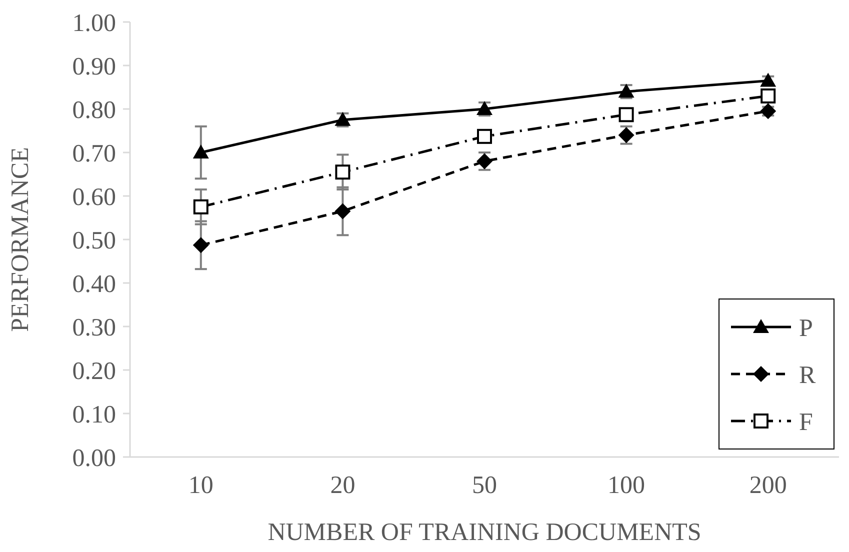 The image size is (849, 552). Describe the element at coordinates (768, 485) in the screenshot. I see `x-tick-label: 200` at that location.